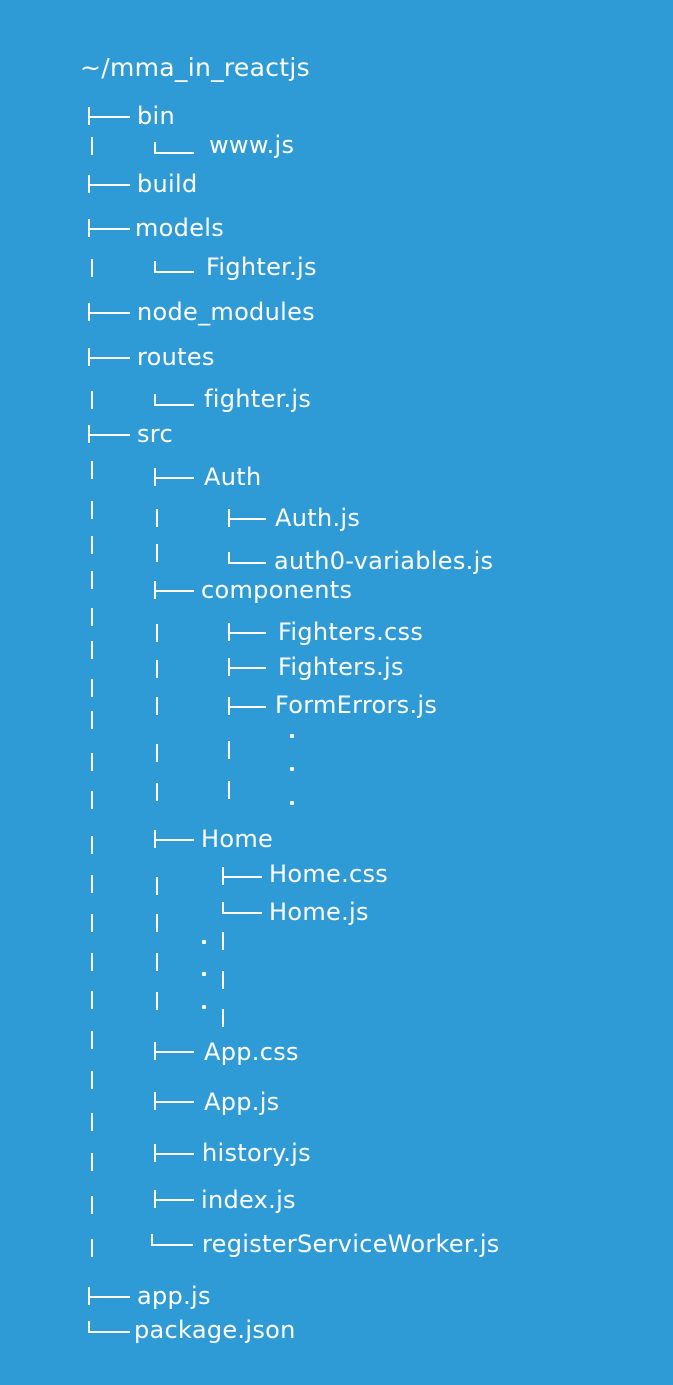 The width and height of the screenshot is (673, 1385). What do you see at coordinates (167, 184) in the screenshot?
I see `tree-item-build: build` at bounding box center [167, 184].